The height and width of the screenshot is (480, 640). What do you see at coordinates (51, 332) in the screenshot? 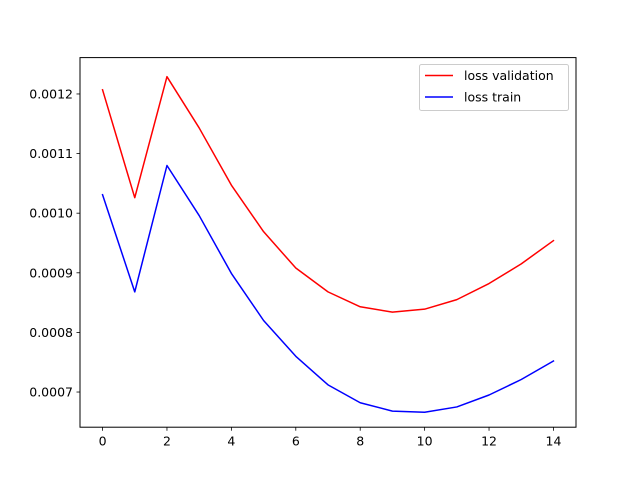
I see `y-tick-label: 0.0008` at bounding box center [51, 332].